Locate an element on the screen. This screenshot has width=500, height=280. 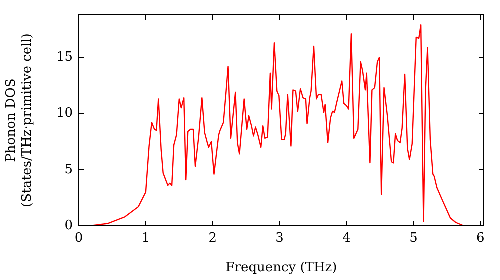
x-tick-label: 2 is located at coordinates (213, 238).